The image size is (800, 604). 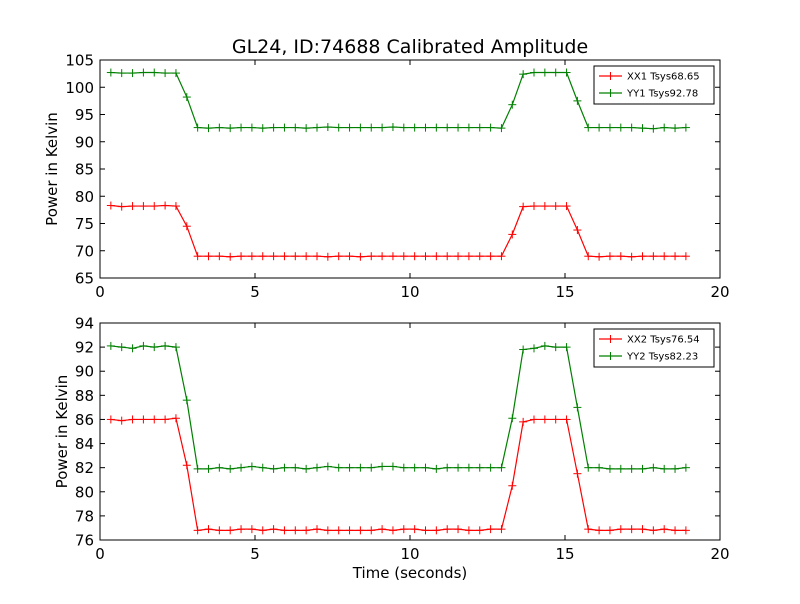 What do you see at coordinates (84, 541) in the screenshot?
I see `y-tick-label: 76` at bounding box center [84, 541].